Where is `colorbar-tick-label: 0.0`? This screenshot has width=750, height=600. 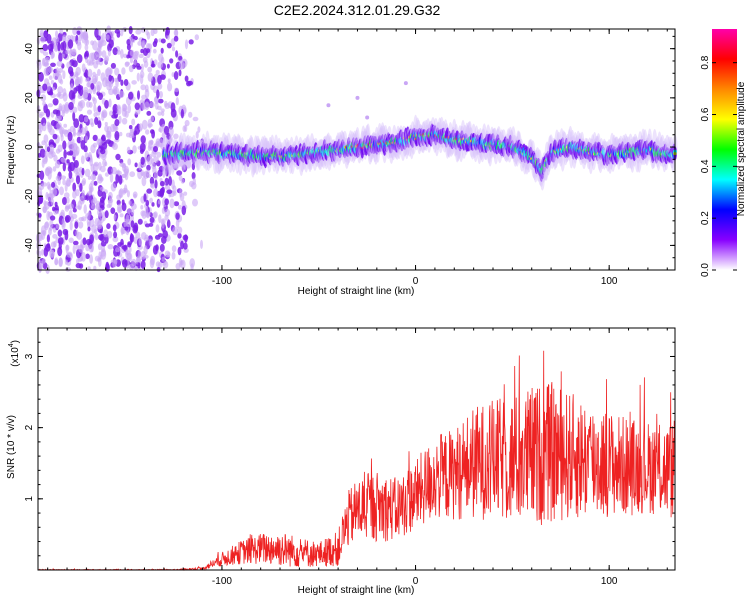 colorbar-tick-label: 0.0 is located at coordinates (705, 270).